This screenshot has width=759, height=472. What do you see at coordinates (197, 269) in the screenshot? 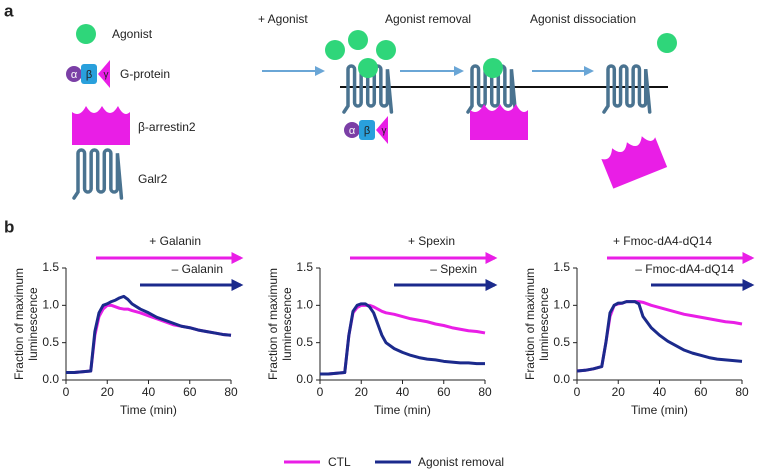
I see `annotation: – Galanin` at bounding box center [197, 269].